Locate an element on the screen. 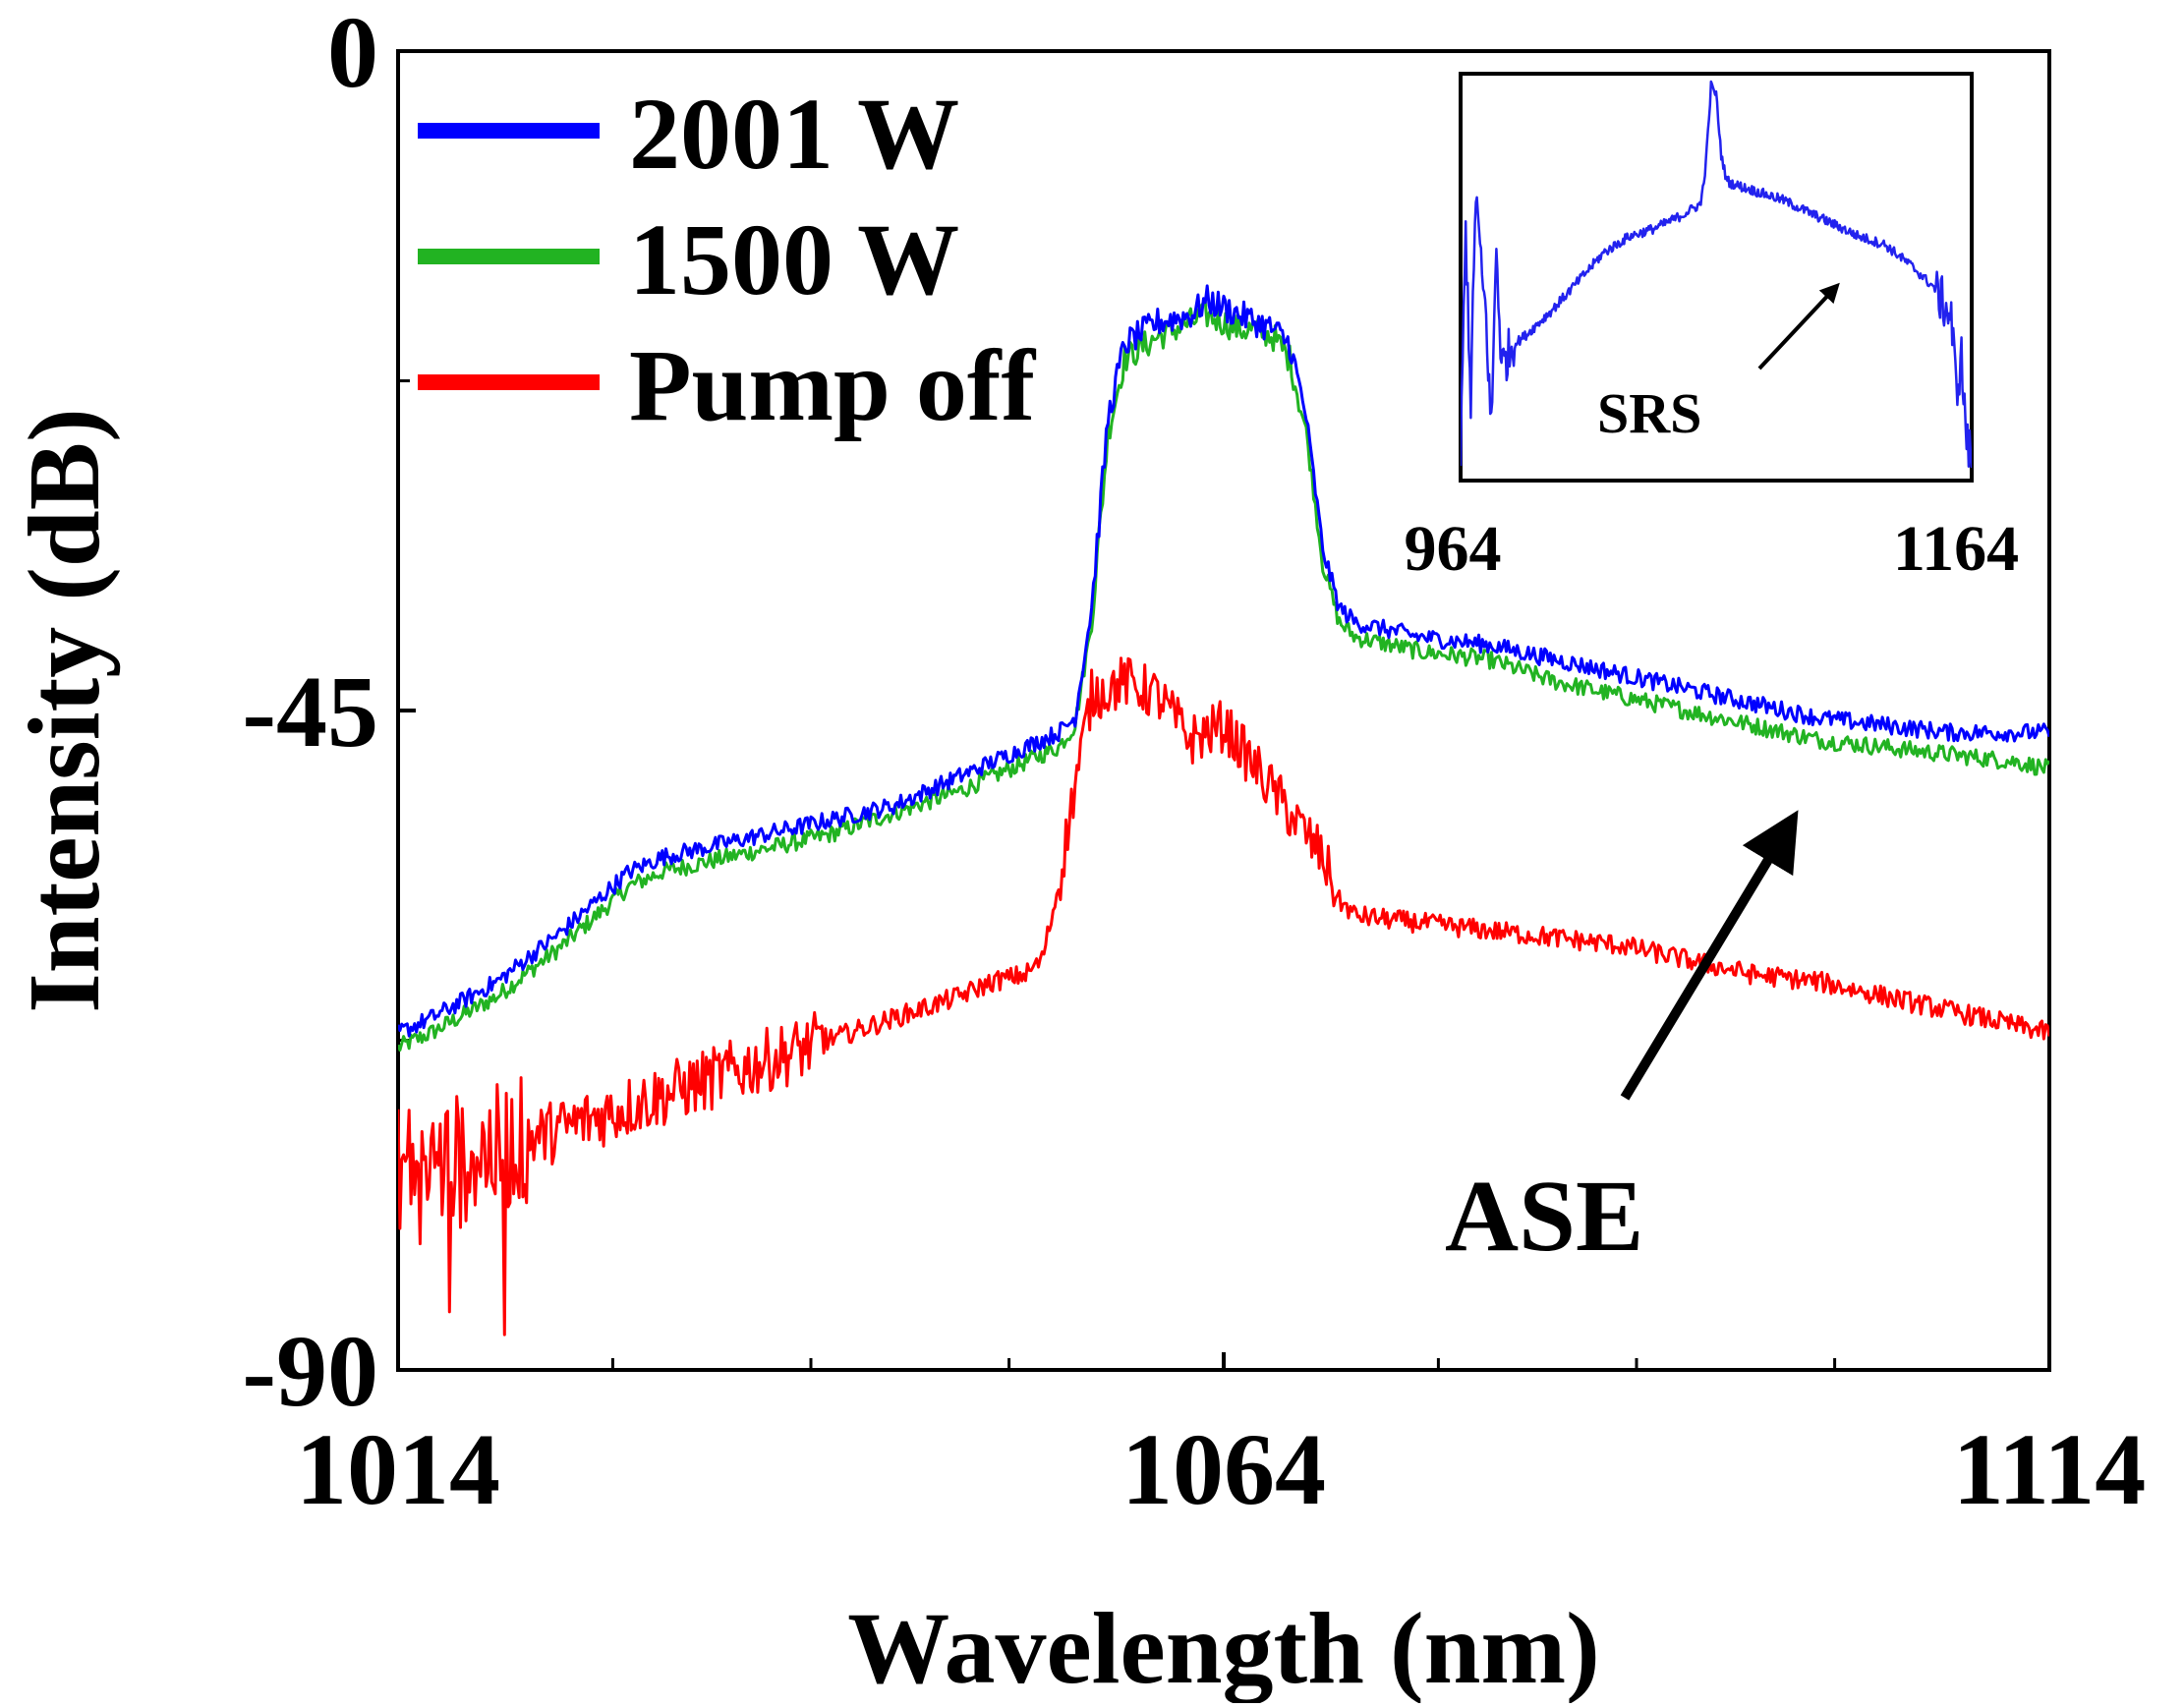 This screenshot has width=2184, height=1708. inset-x-tick-label-left: 964 is located at coordinates (1453, 549).